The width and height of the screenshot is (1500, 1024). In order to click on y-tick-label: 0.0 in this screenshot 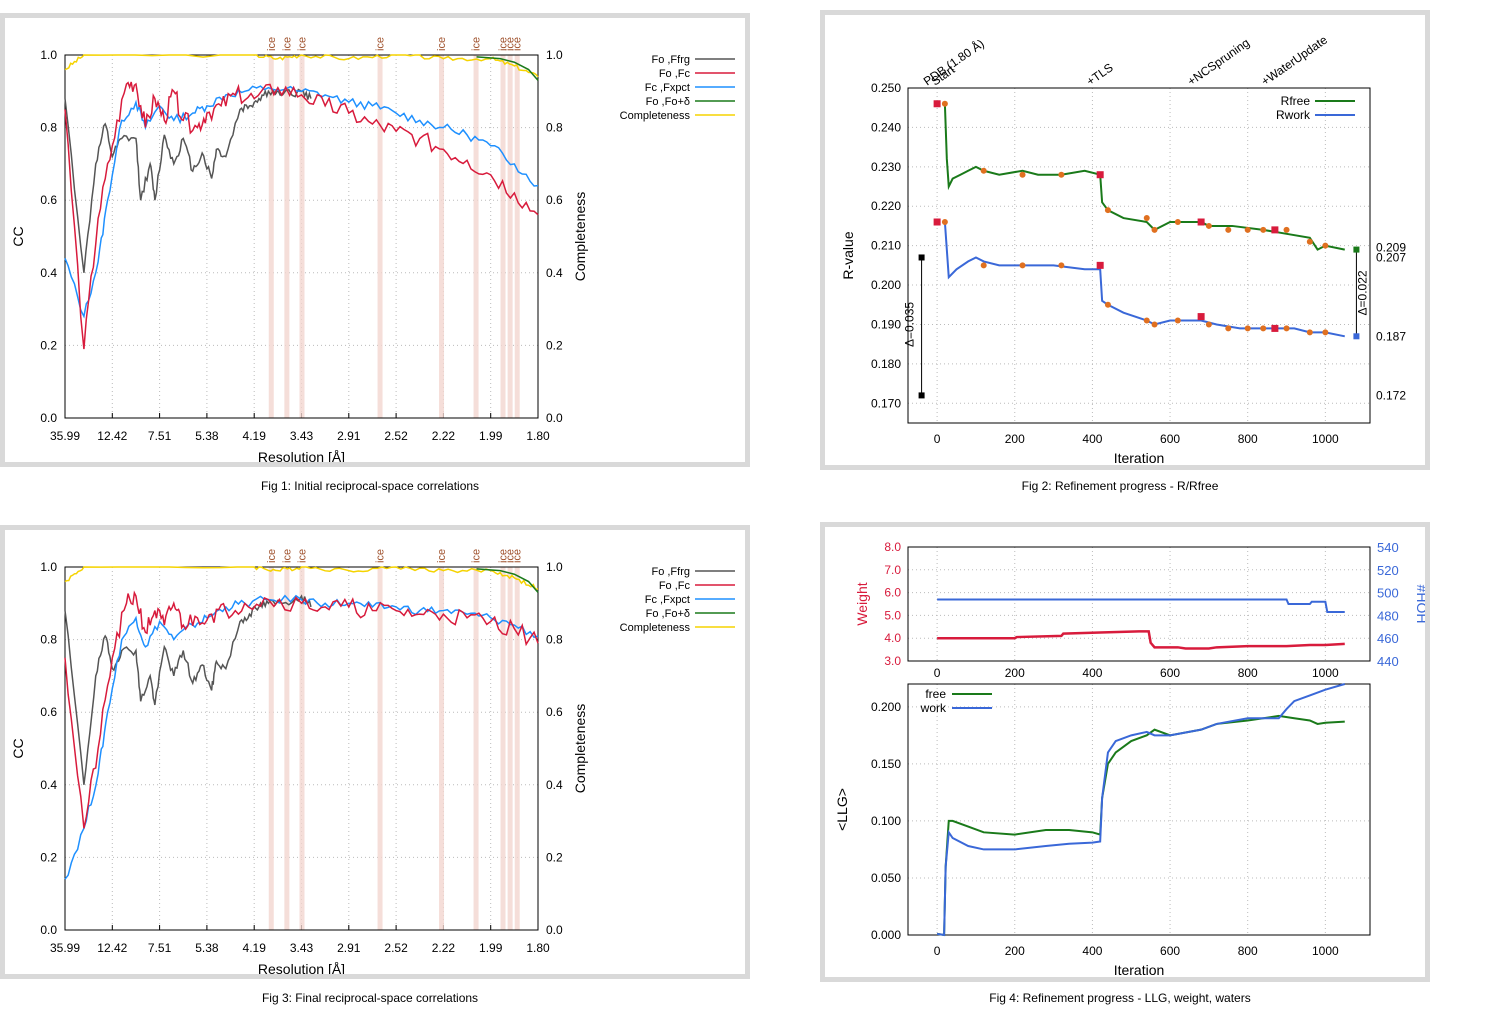, I will do `click(48, 418)`.